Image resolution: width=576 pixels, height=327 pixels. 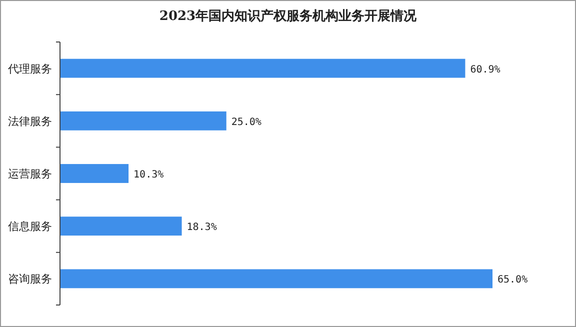 I want to click on data-label: 10.3%, so click(x=149, y=175).